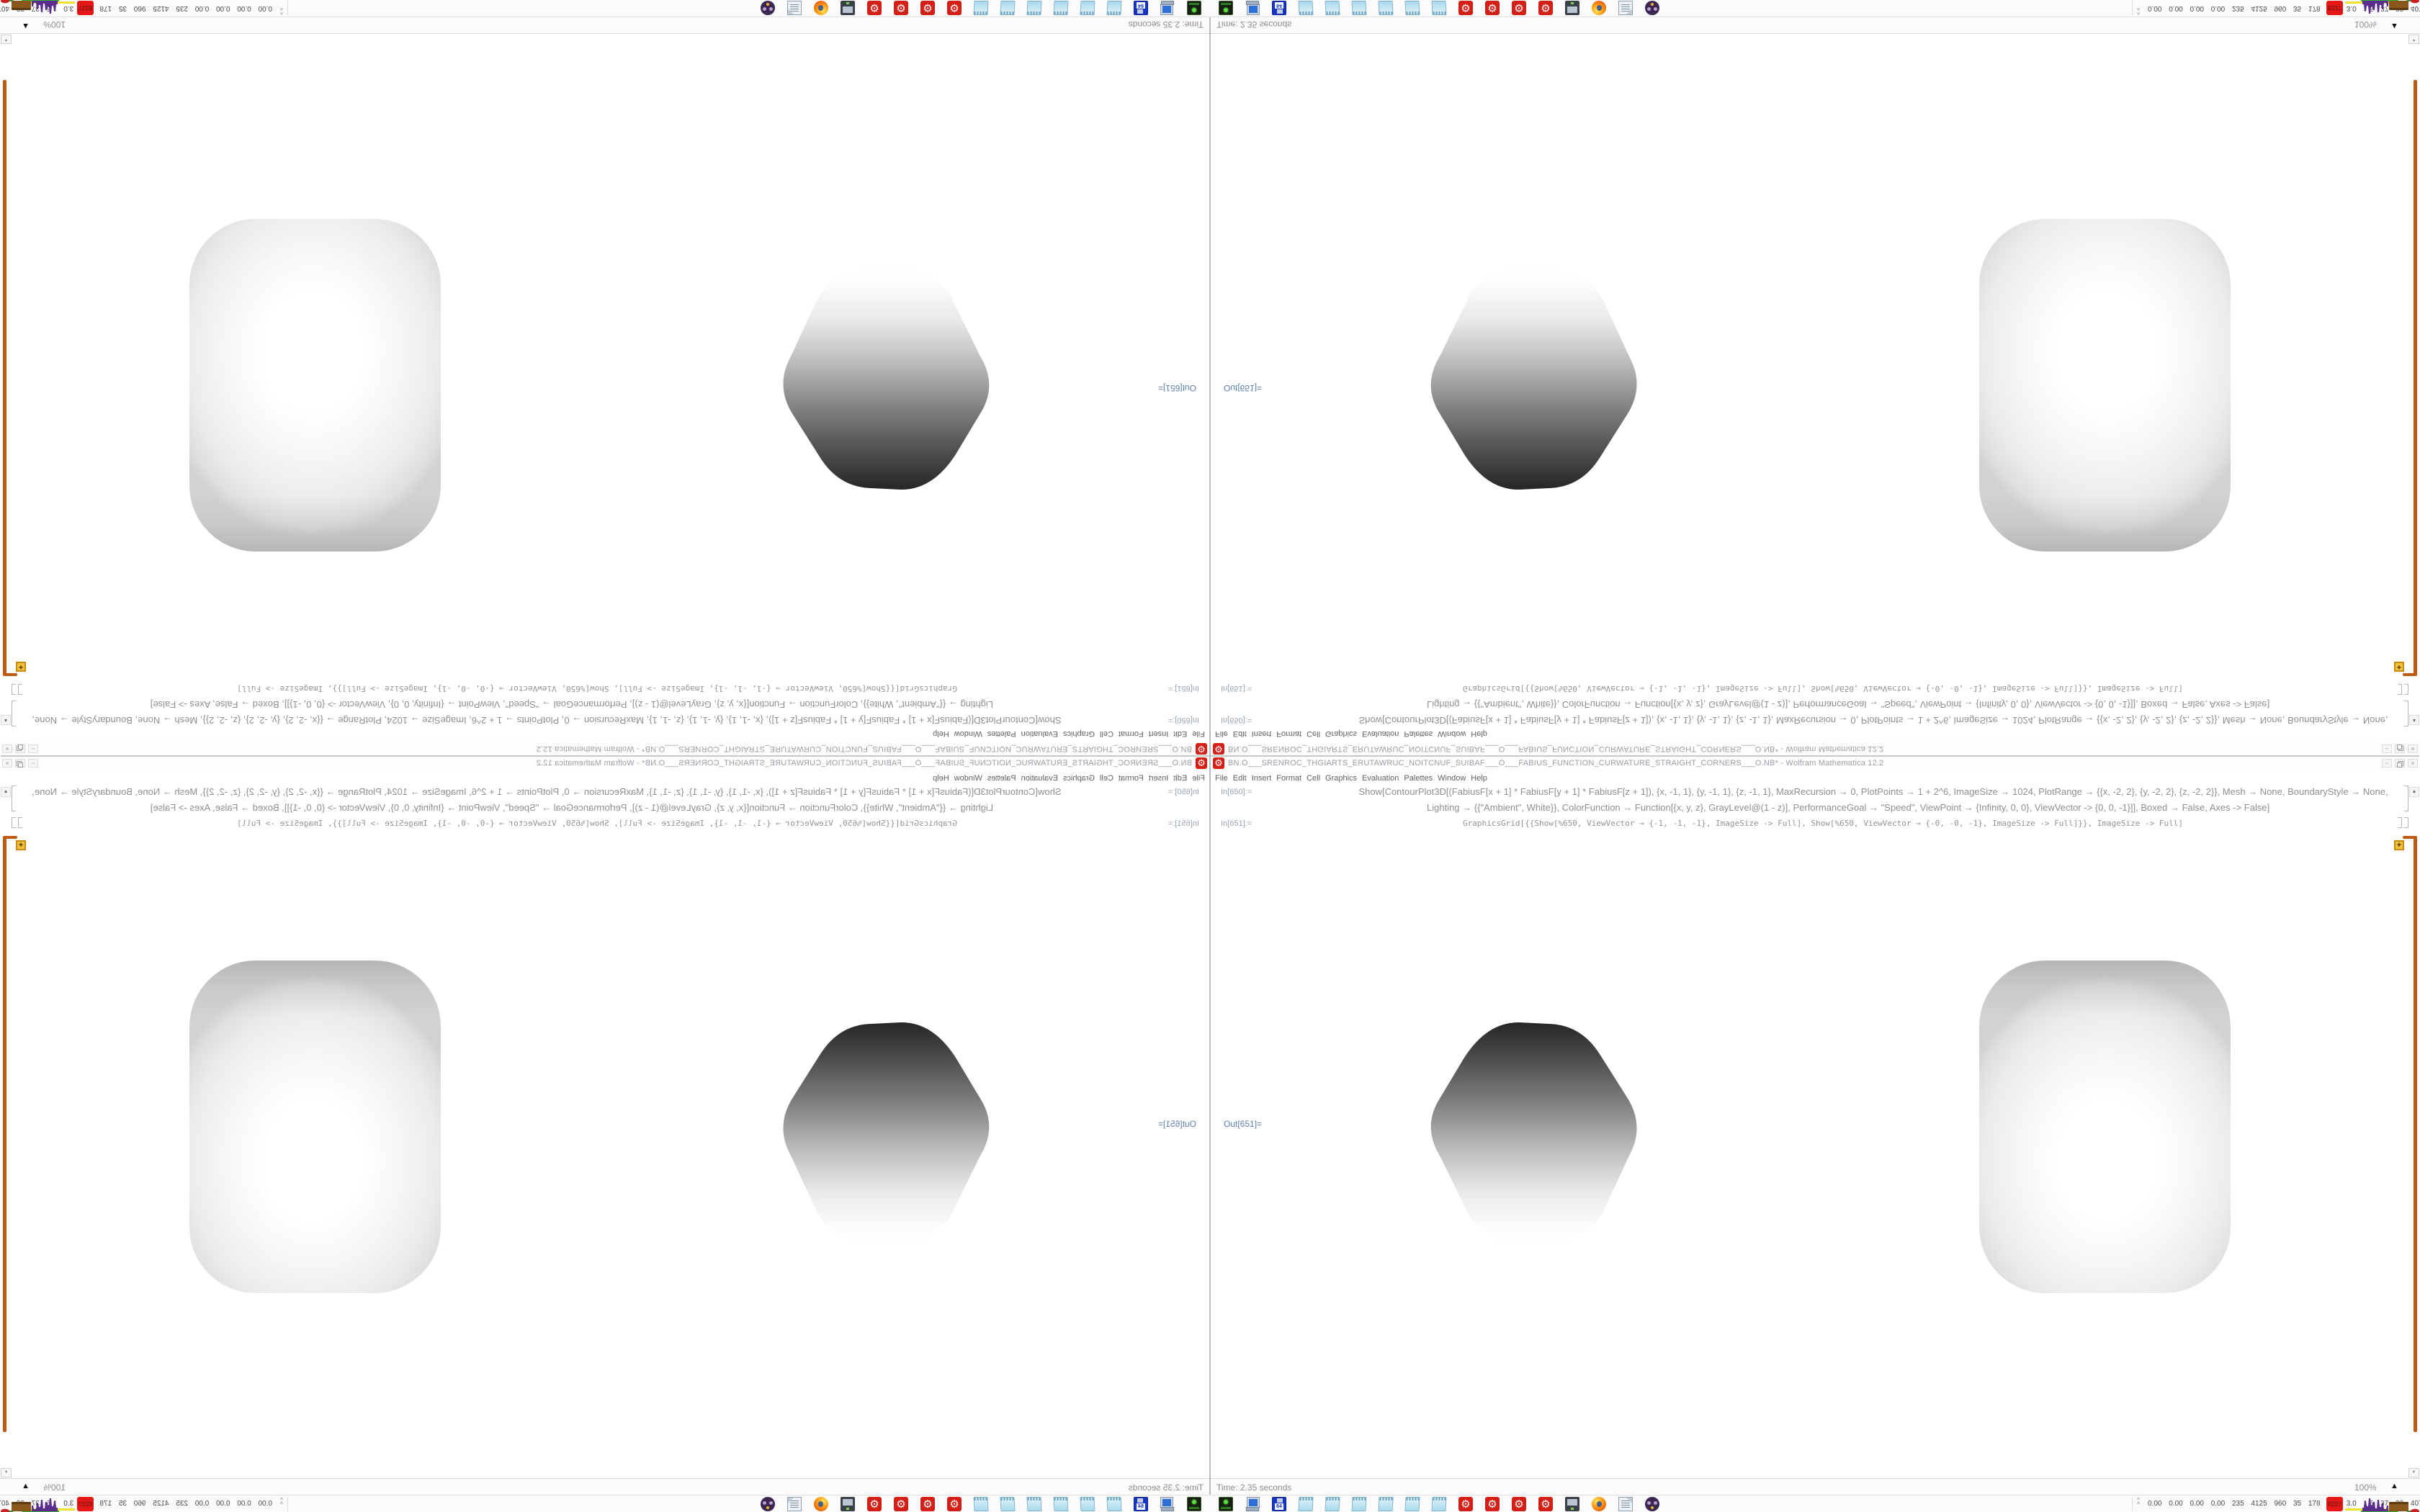  Describe the element at coordinates (1158, 778) in the screenshot. I see `menu-item-insert: Insert` at that location.